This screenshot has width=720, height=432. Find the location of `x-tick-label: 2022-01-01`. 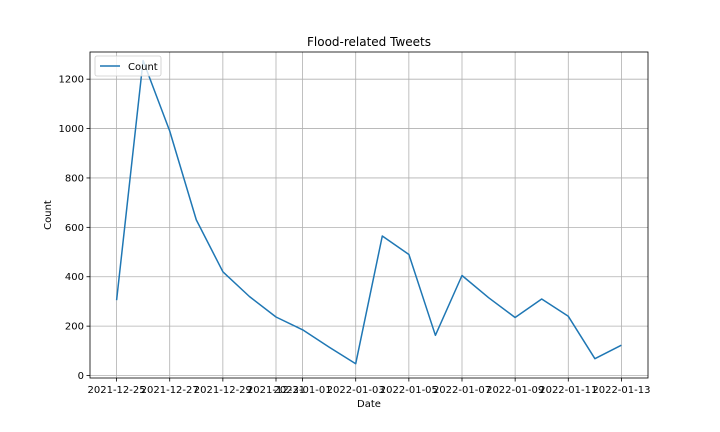

x-tick-label: 2022-01-01 is located at coordinates (303, 390).